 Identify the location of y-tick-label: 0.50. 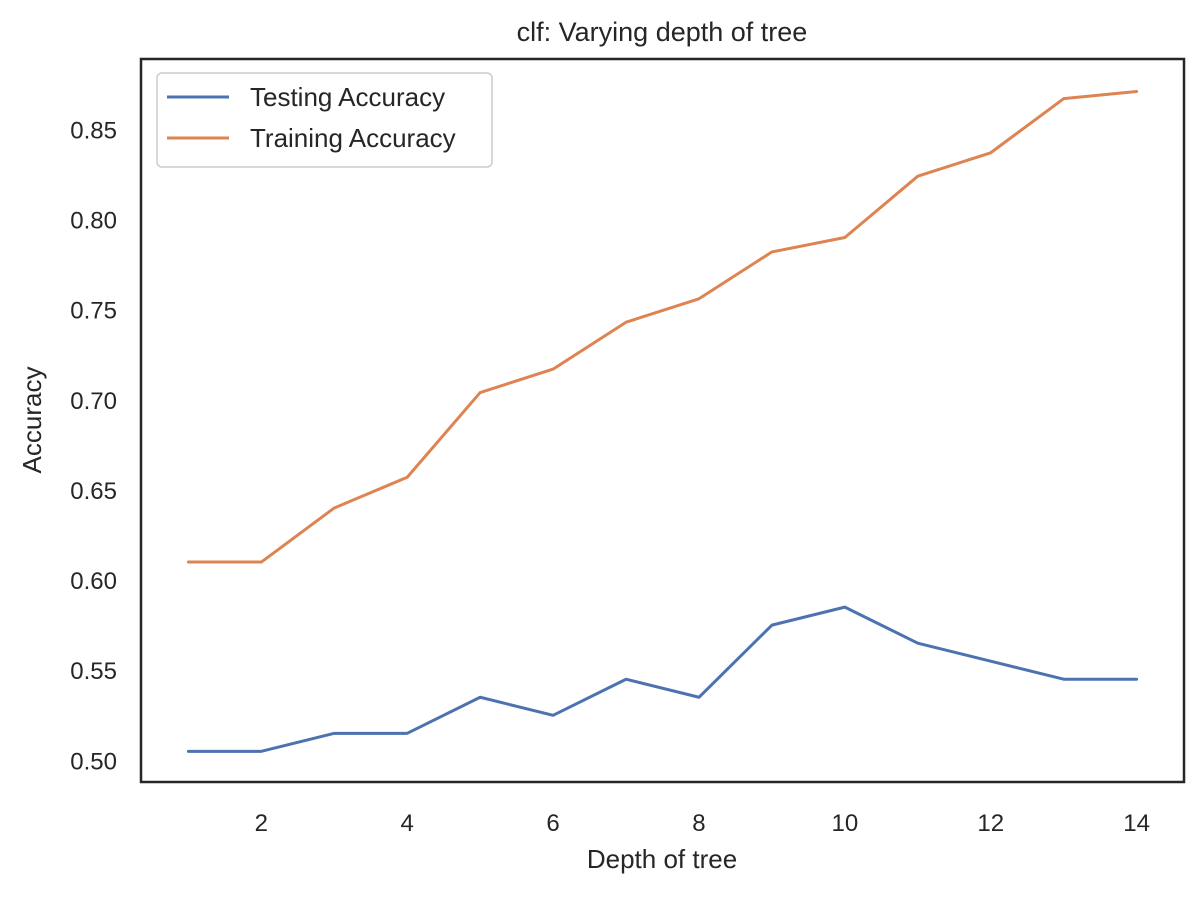
(93, 761).